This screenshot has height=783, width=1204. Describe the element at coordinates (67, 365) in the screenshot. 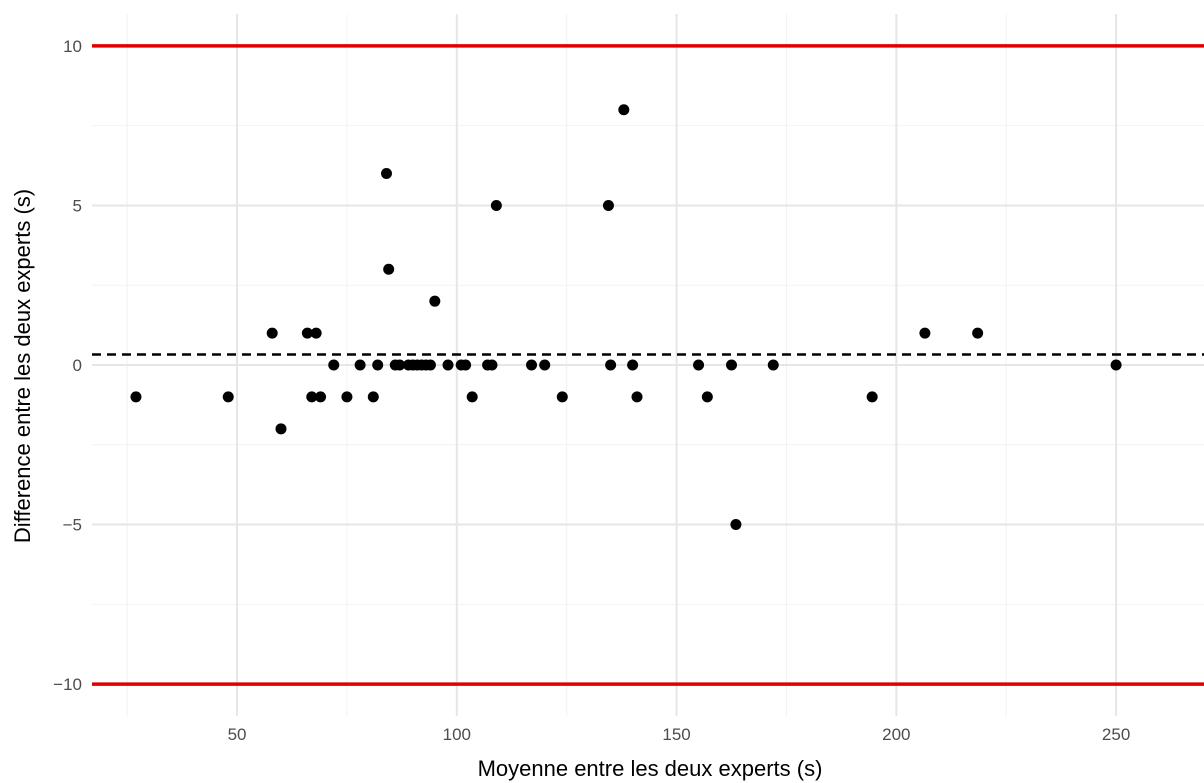

I see `y-axis-tick-labels: −10 −5 0 5 10` at that location.